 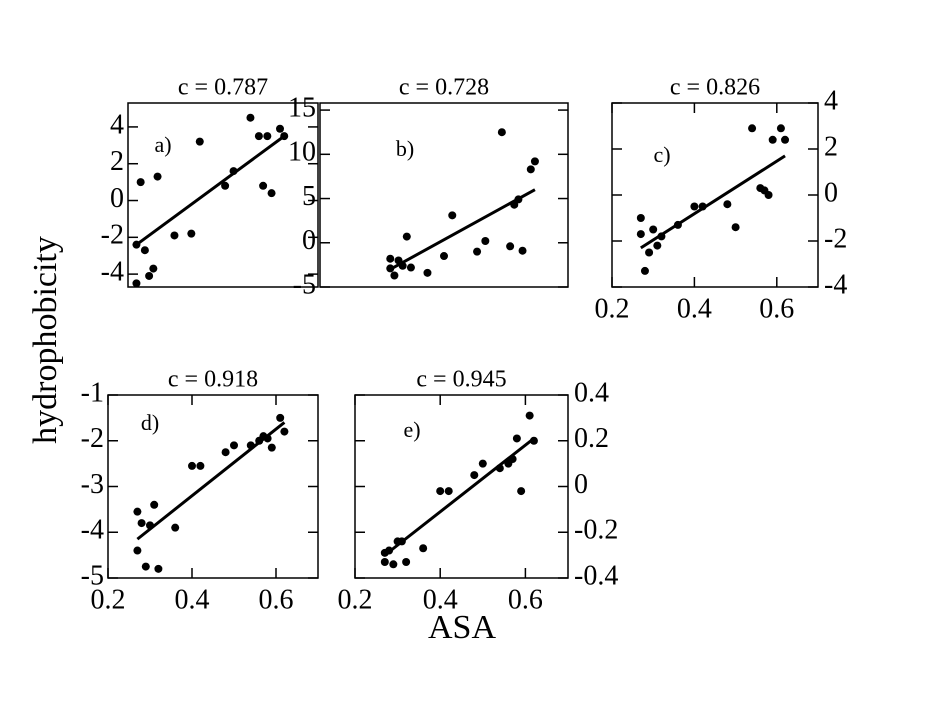 What do you see at coordinates (92, 575) in the screenshot?
I see `y-tick-label: -5` at bounding box center [92, 575].